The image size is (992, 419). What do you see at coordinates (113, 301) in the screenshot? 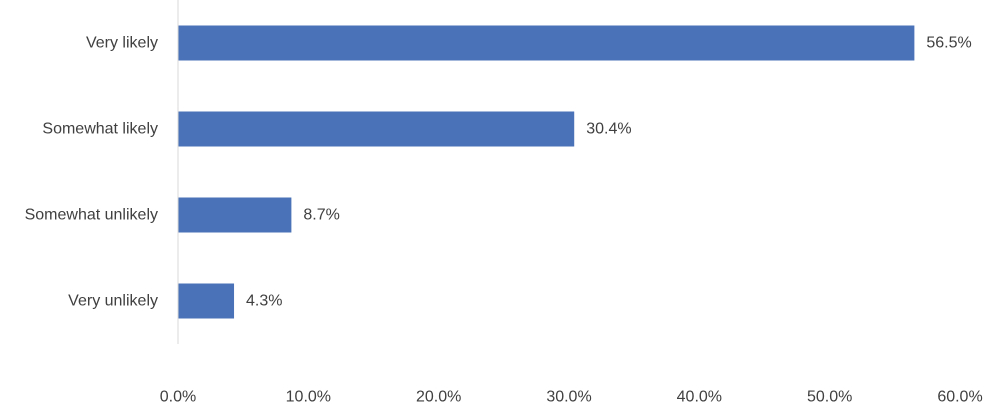
I see `category-label-3: Very unlikely` at bounding box center [113, 301].